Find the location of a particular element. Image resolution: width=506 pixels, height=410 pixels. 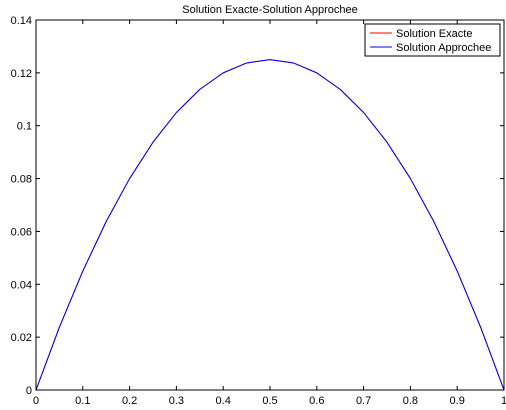

x-tick-label: 0.1 is located at coordinates (82, 401).